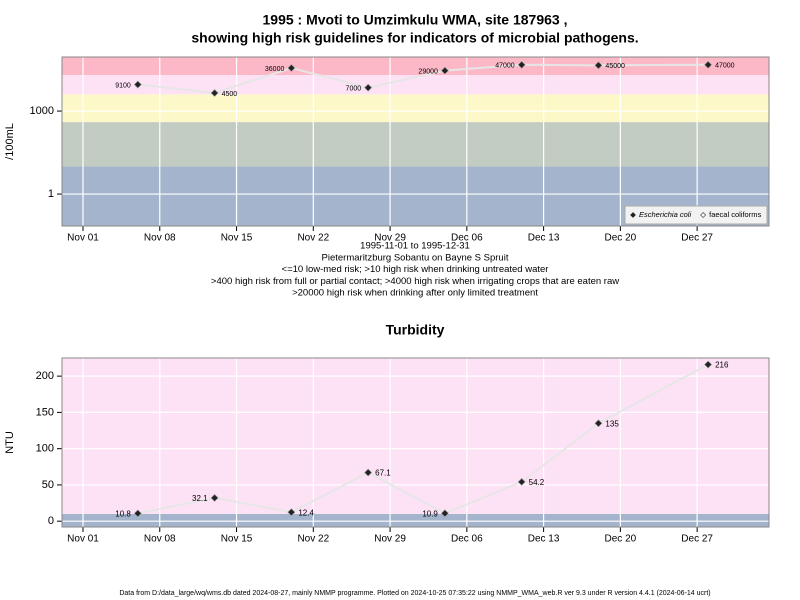  What do you see at coordinates (51, 194) in the screenshot?
I see `y-tick-label: 1` at bounding box center [51, 194].